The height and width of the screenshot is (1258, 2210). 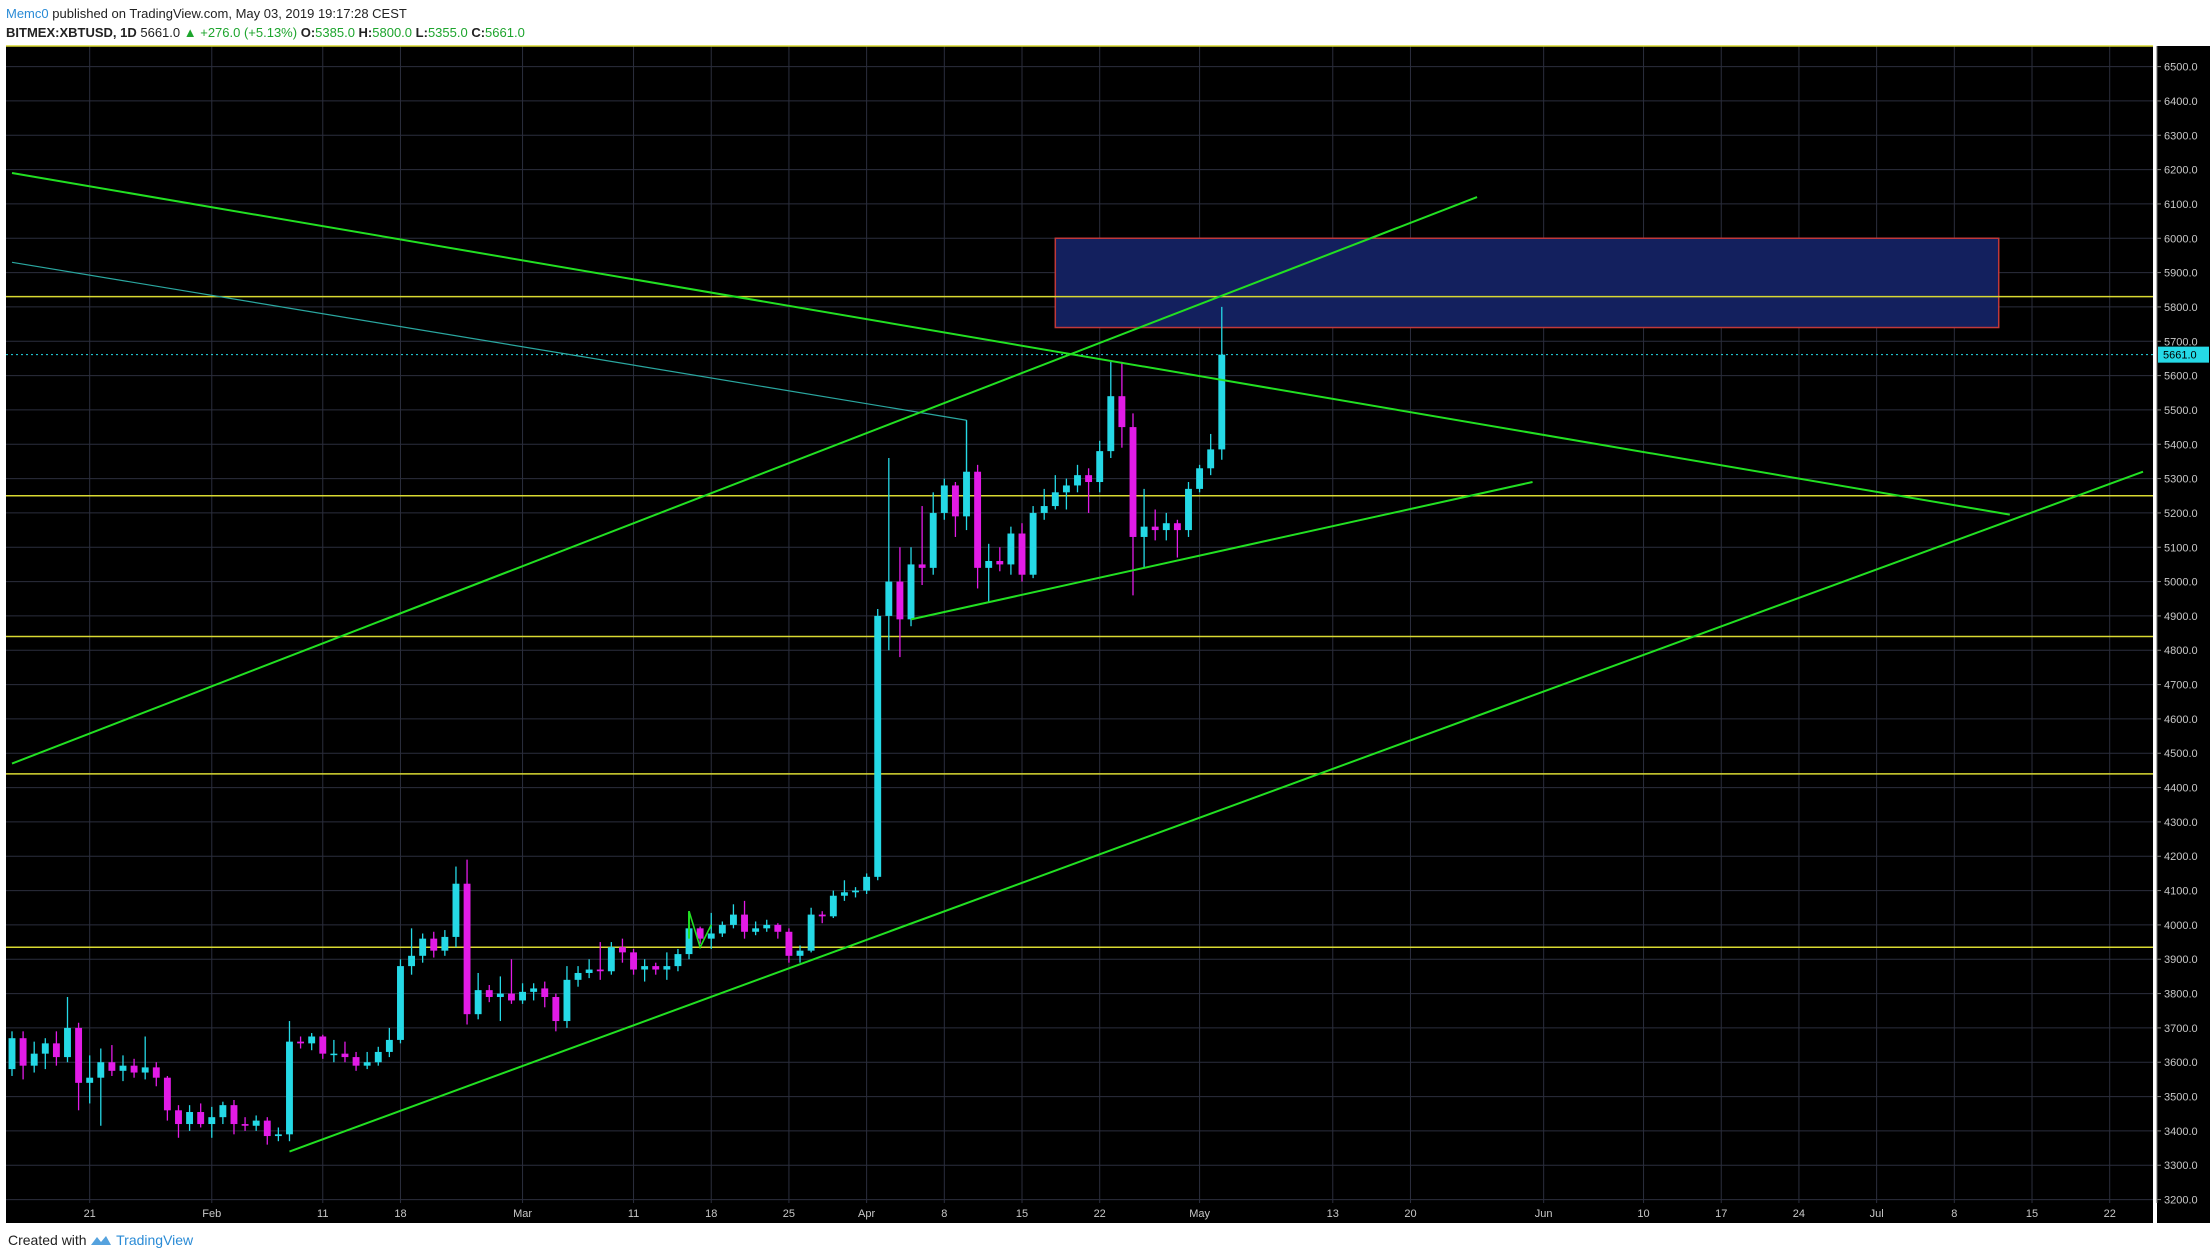 I want to click on y-tick-label: 4300.0, so click(x=2181, y=823).